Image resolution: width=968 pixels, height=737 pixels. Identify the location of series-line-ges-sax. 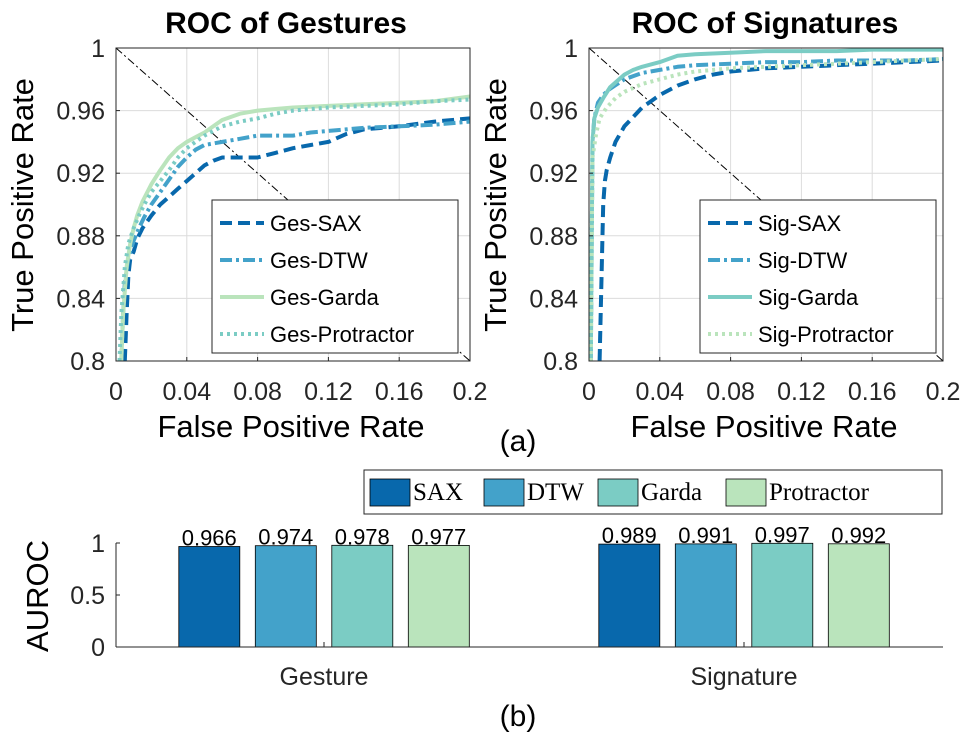
(296, 239).